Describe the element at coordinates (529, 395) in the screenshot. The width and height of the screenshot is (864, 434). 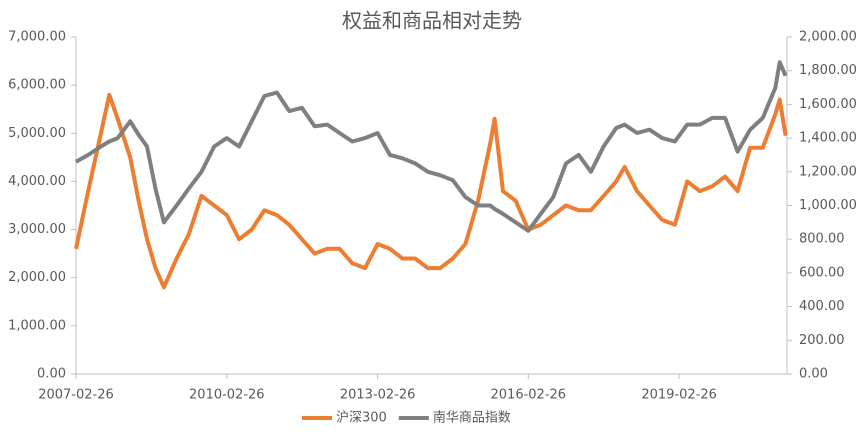
I see `x-tick-label: 2016-02-26` at that location.